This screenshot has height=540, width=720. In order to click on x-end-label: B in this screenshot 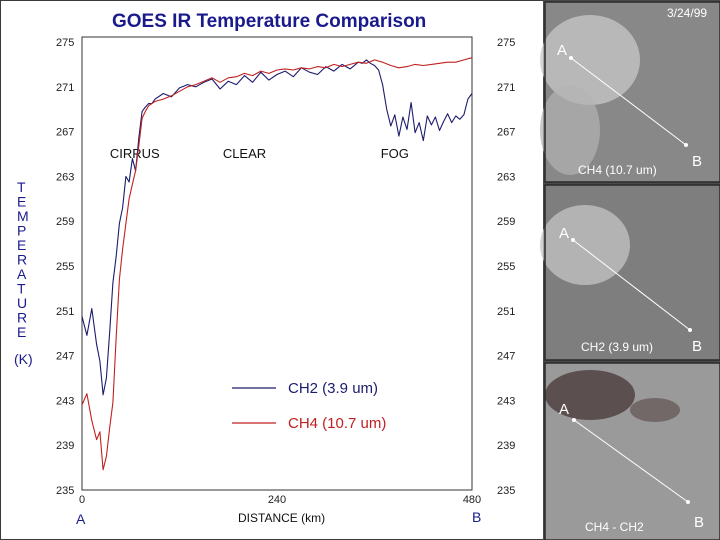, I will do `click(476, 517)`.